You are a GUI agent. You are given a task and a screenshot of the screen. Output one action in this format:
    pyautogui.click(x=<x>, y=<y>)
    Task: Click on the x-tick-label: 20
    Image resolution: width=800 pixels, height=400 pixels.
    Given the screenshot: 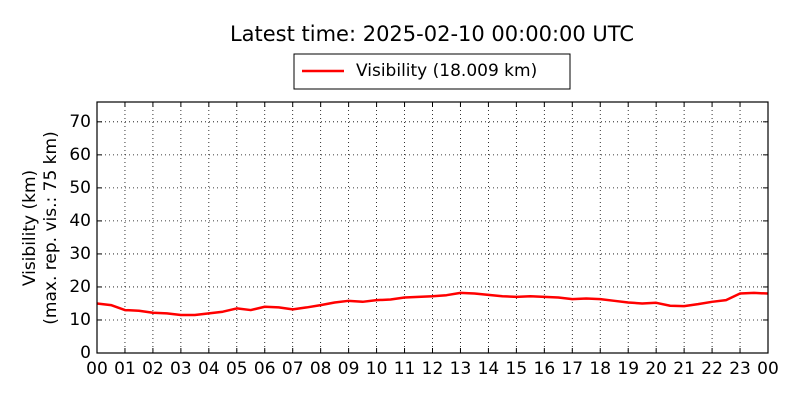 What is the action you would take?
    pyautogui.click(x=656, y=369)
    